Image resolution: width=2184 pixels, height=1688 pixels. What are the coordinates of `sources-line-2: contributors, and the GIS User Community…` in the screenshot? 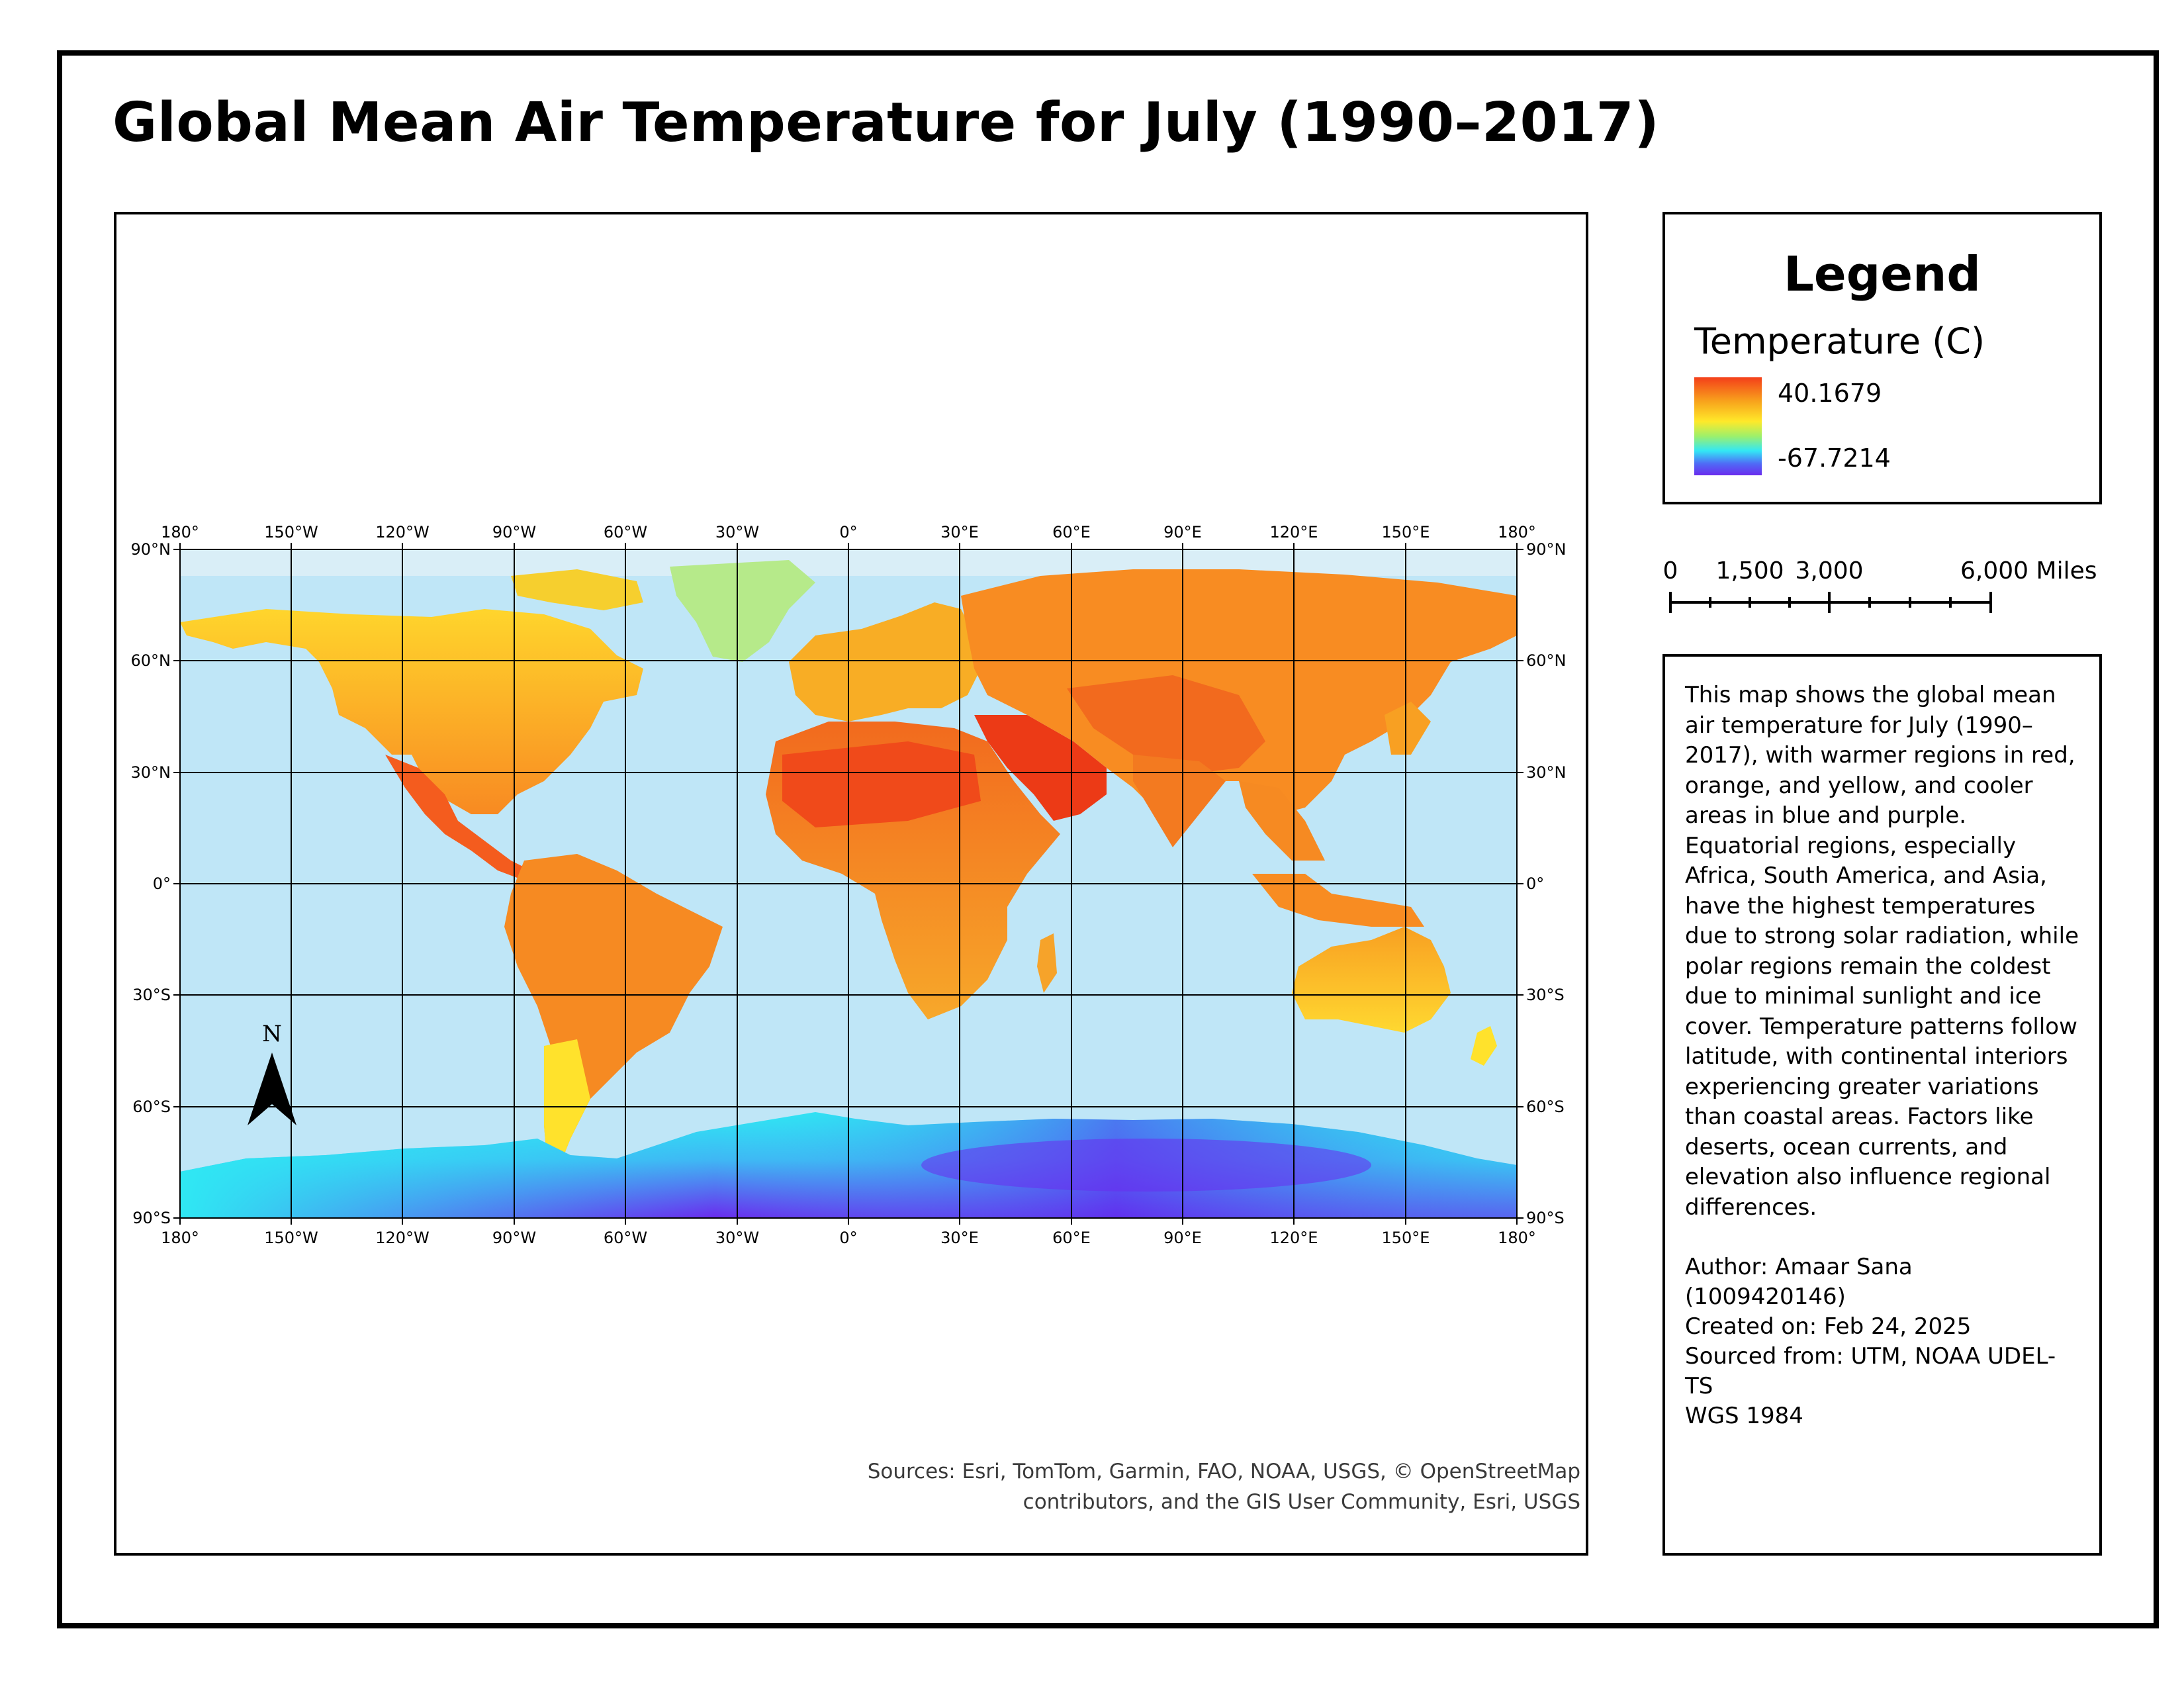 It's located at (1301, 1502).